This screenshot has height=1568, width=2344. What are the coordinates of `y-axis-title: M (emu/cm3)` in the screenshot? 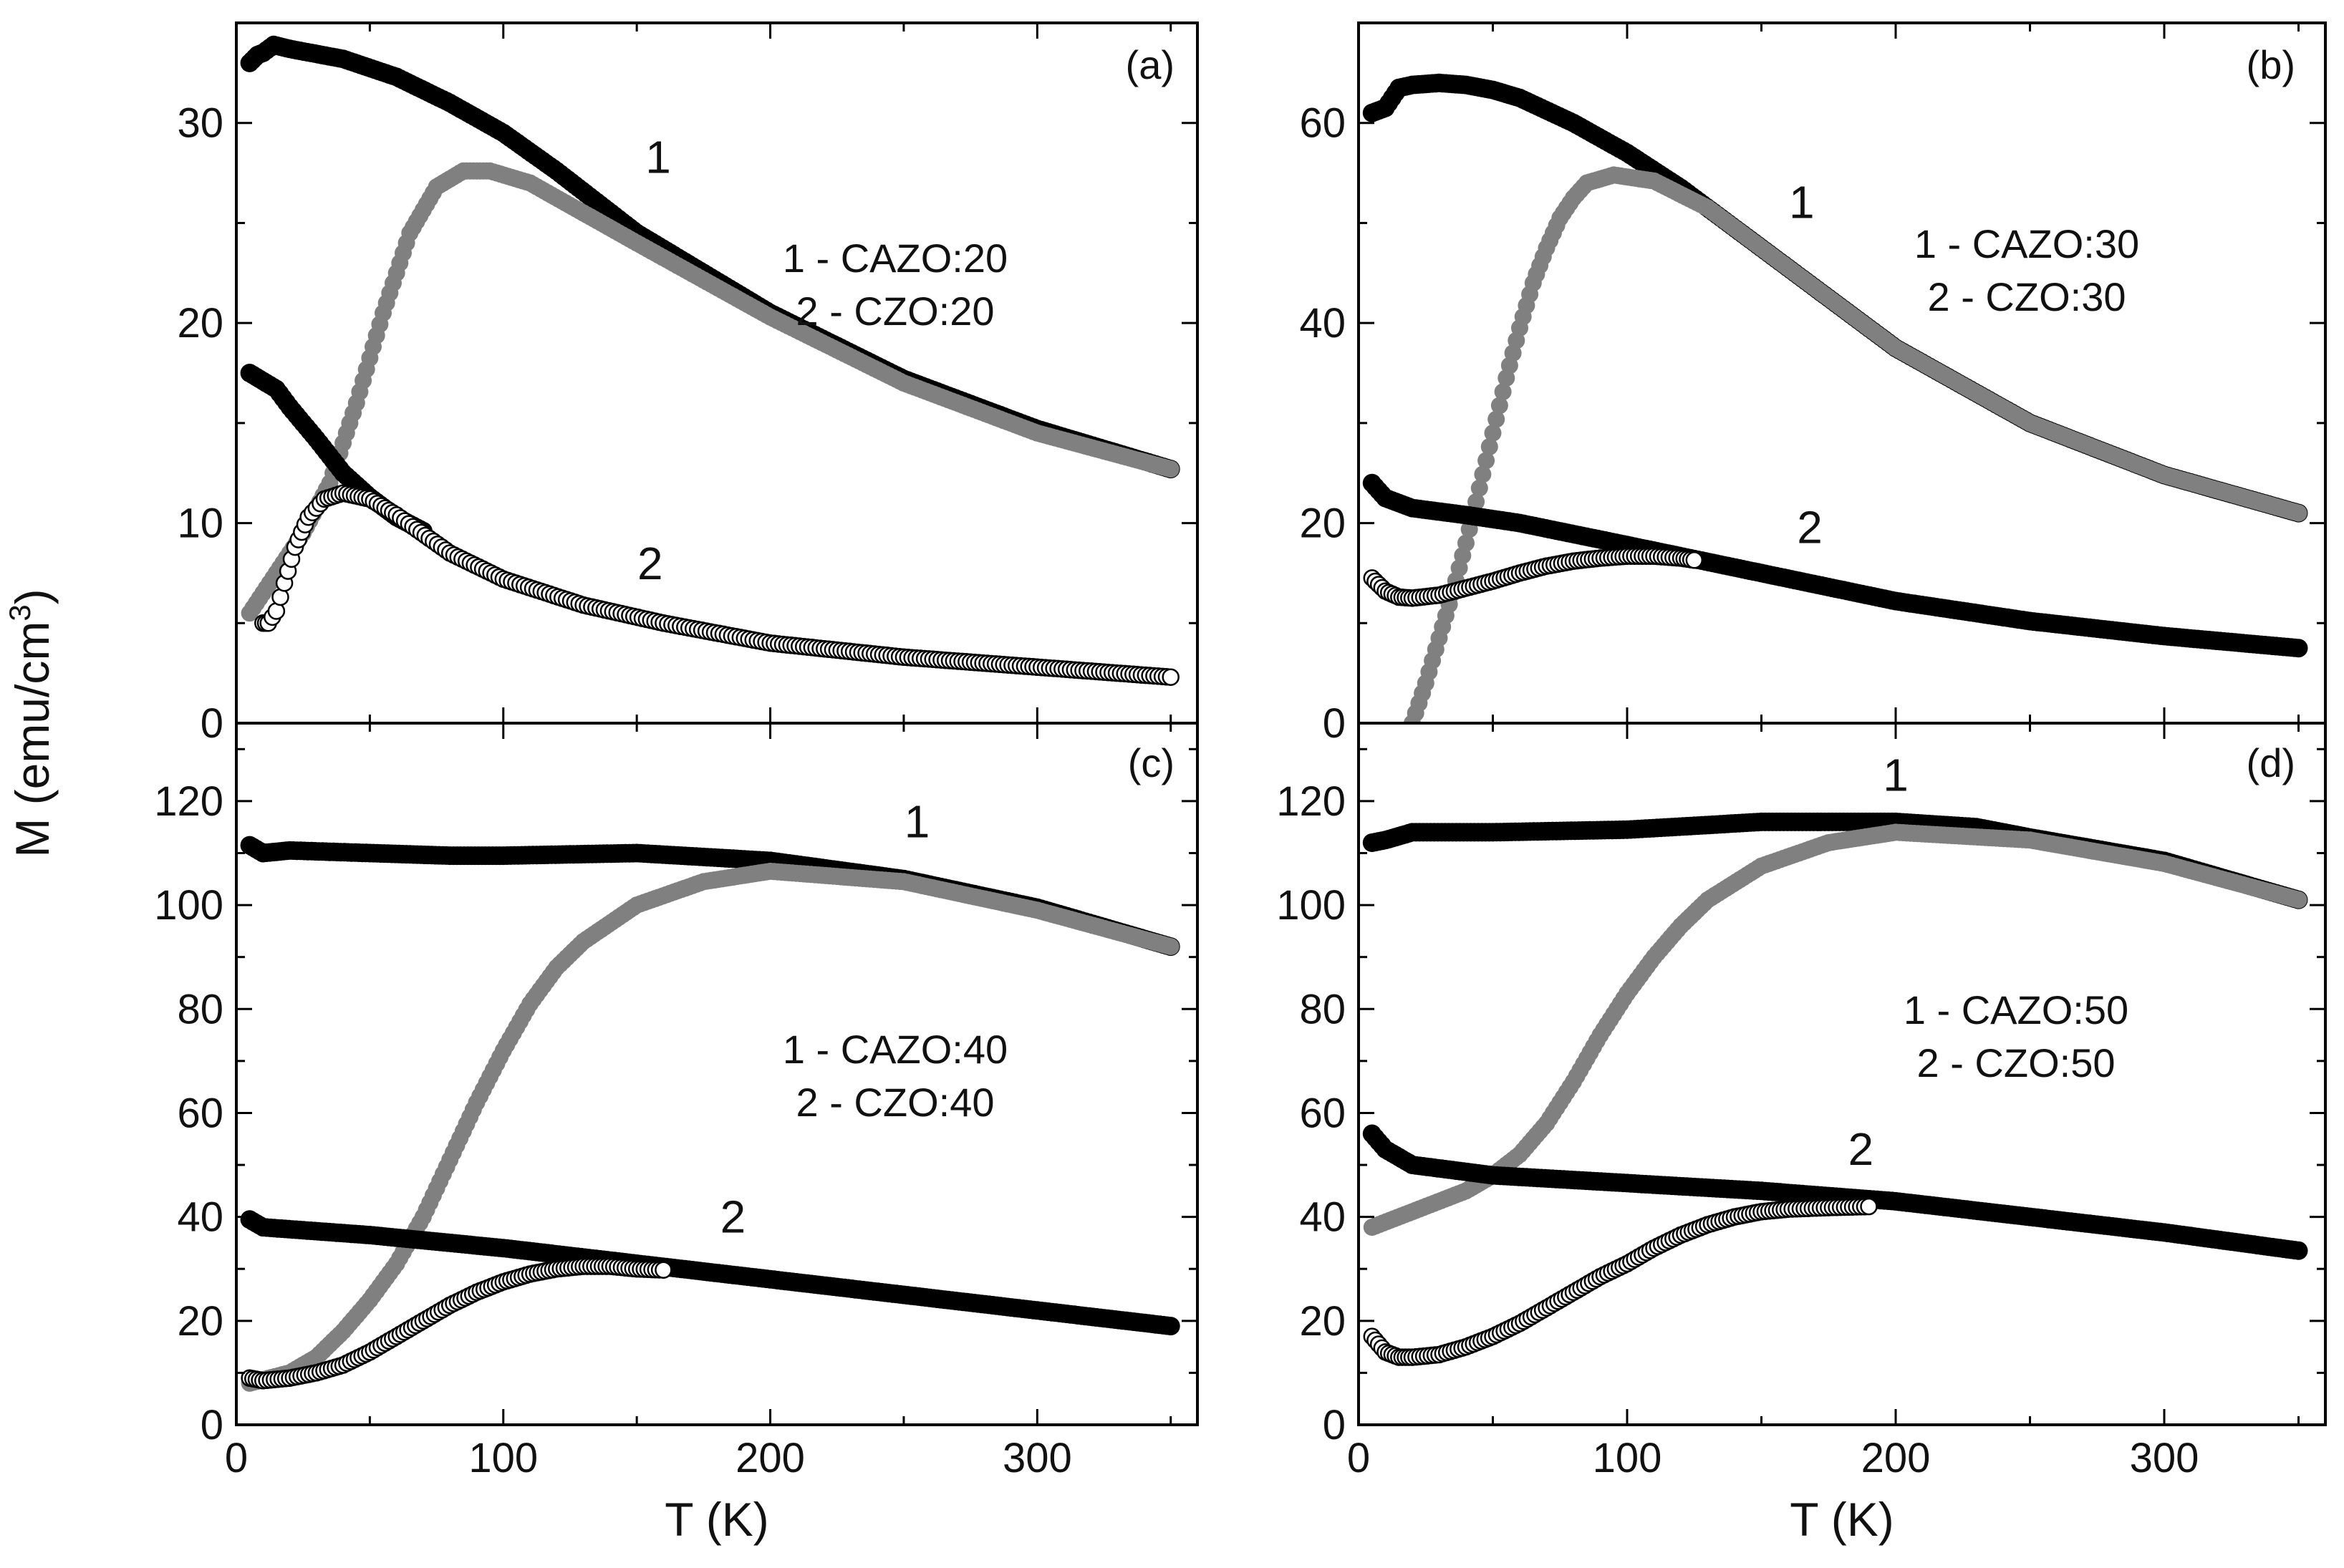 It's located at (31, 723).